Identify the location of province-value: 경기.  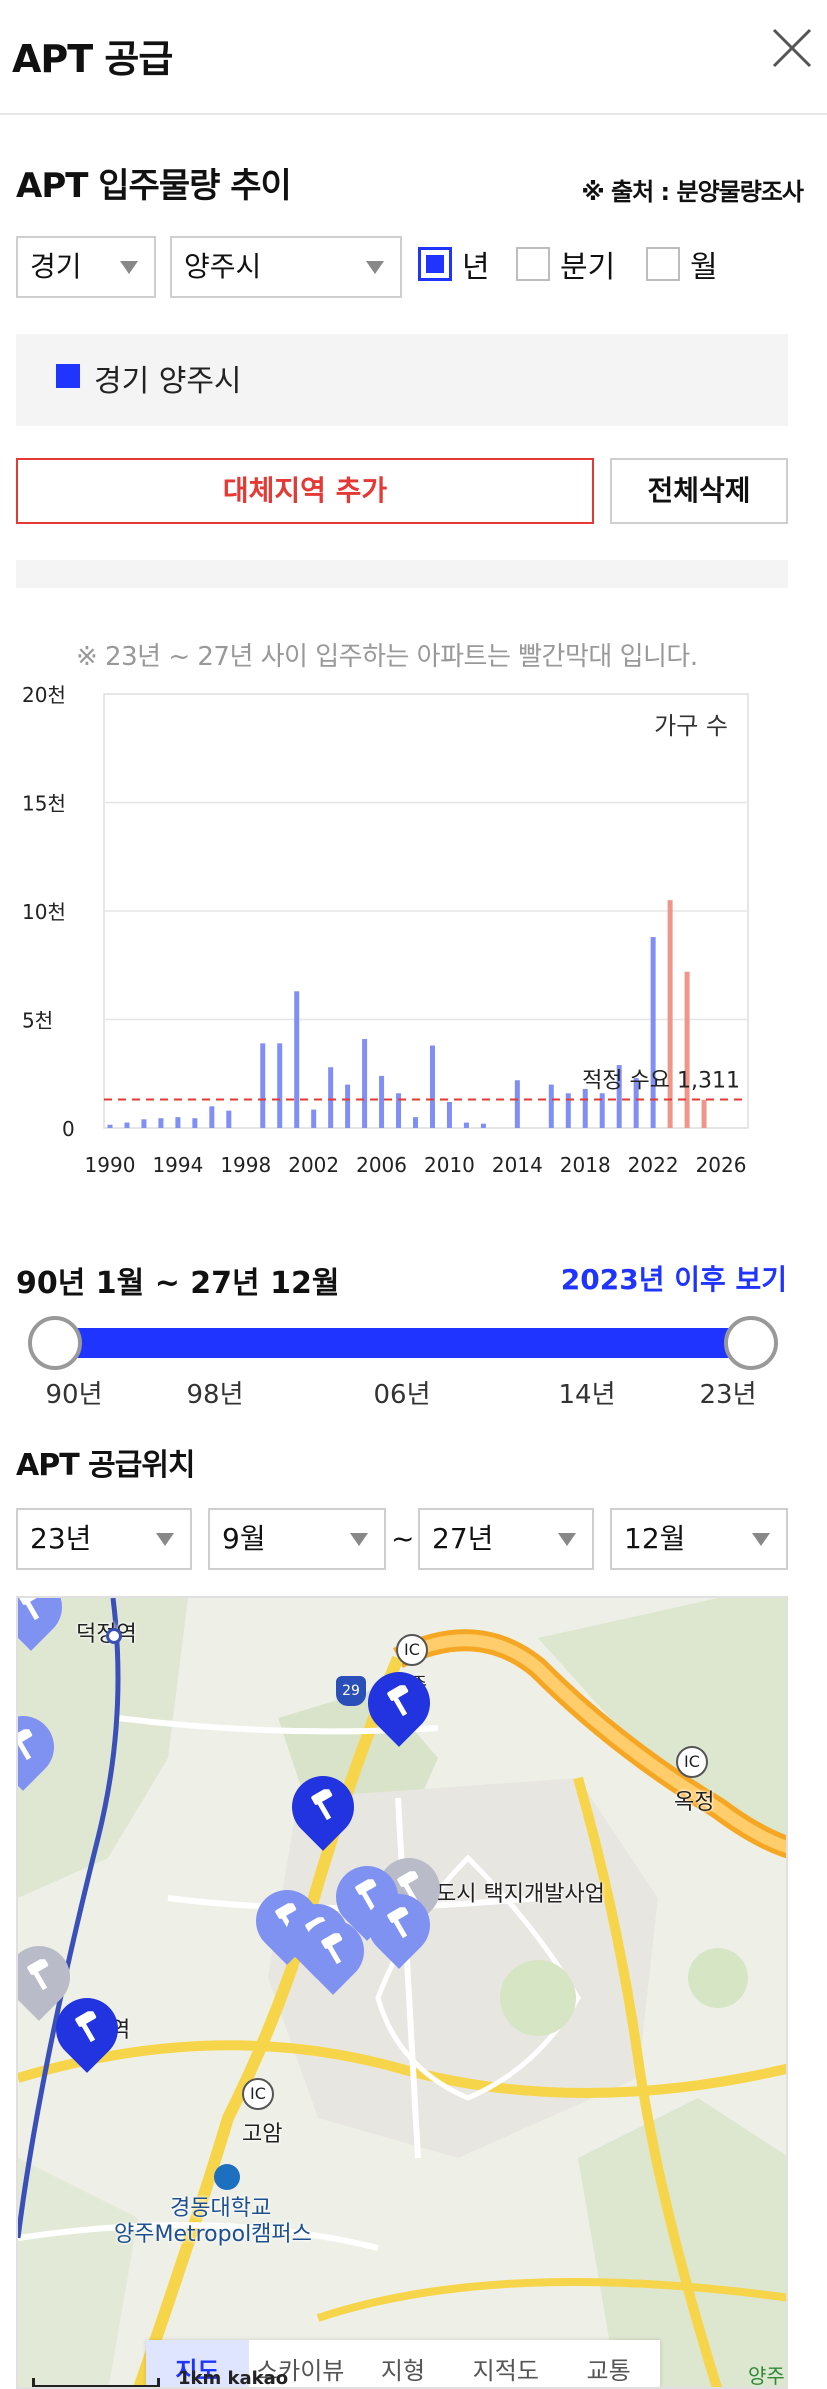
(56, 266).